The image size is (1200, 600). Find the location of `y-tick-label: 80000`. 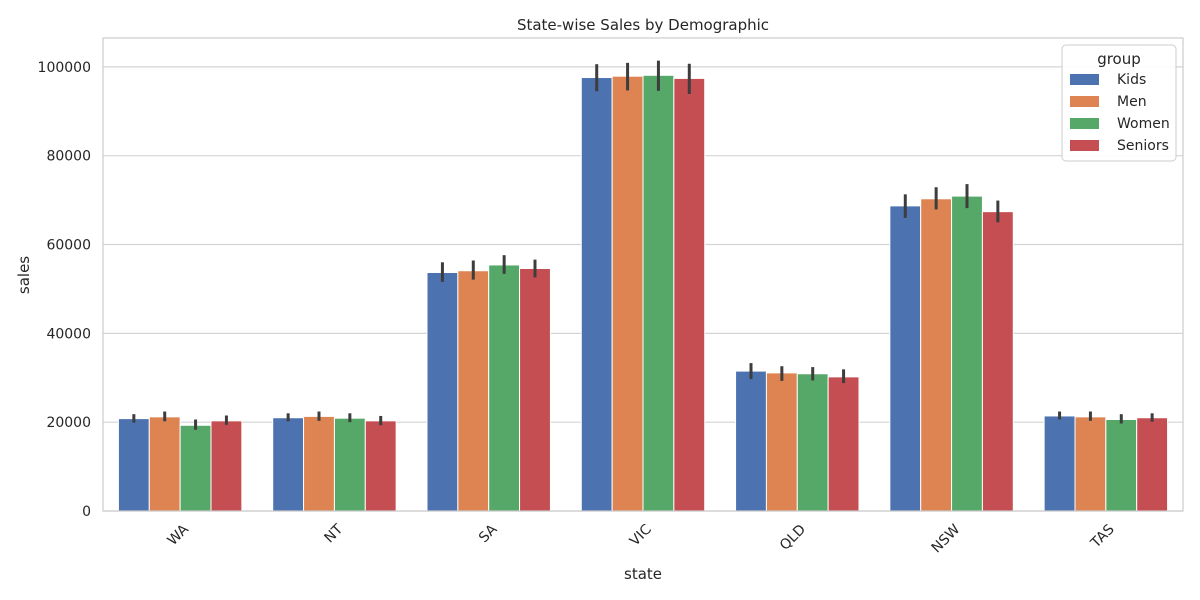

y-tick-label: 80000 is located at coordinates (68, 157).